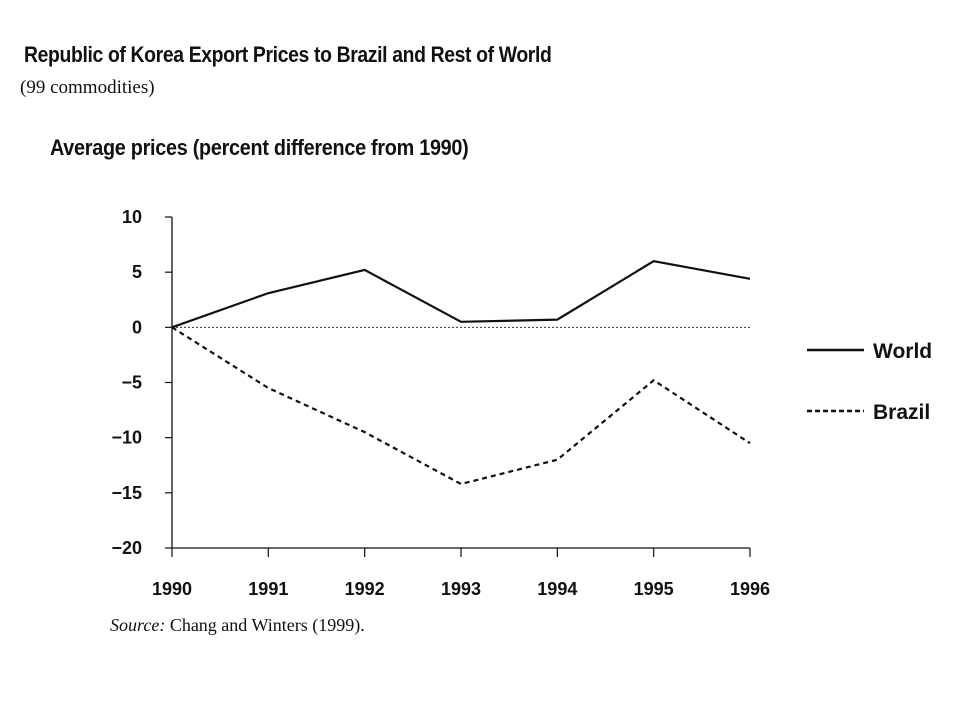 This screenshot has height=720, width=960. Describe the element at coordinates (365, 589) in the screenshot. I see `x-tick-label: 1992` at that location.